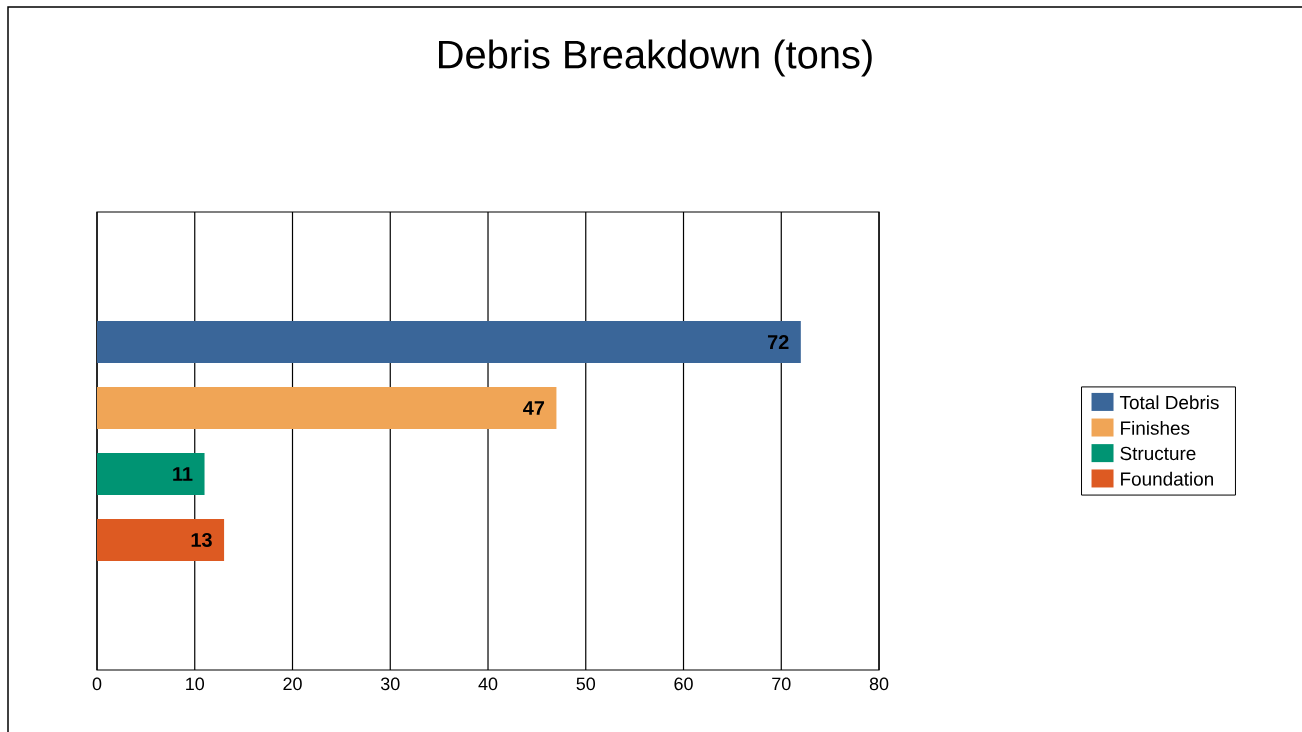 The height and width of the screenshot is (732, 1302). I want to click on legend-label: Foundation, so click(1167, 478).